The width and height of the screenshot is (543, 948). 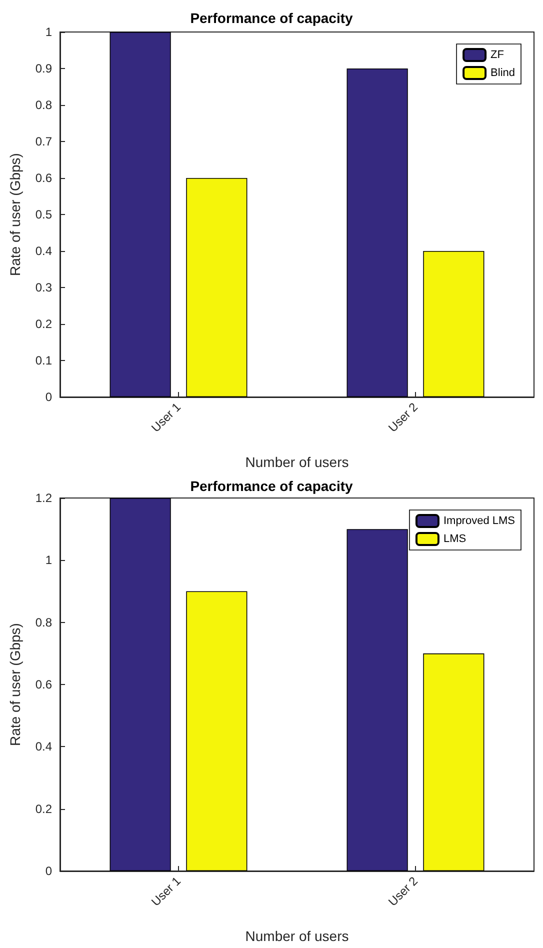 I want to click on y-tick-label: 0.5, so click(x=43, y=215).